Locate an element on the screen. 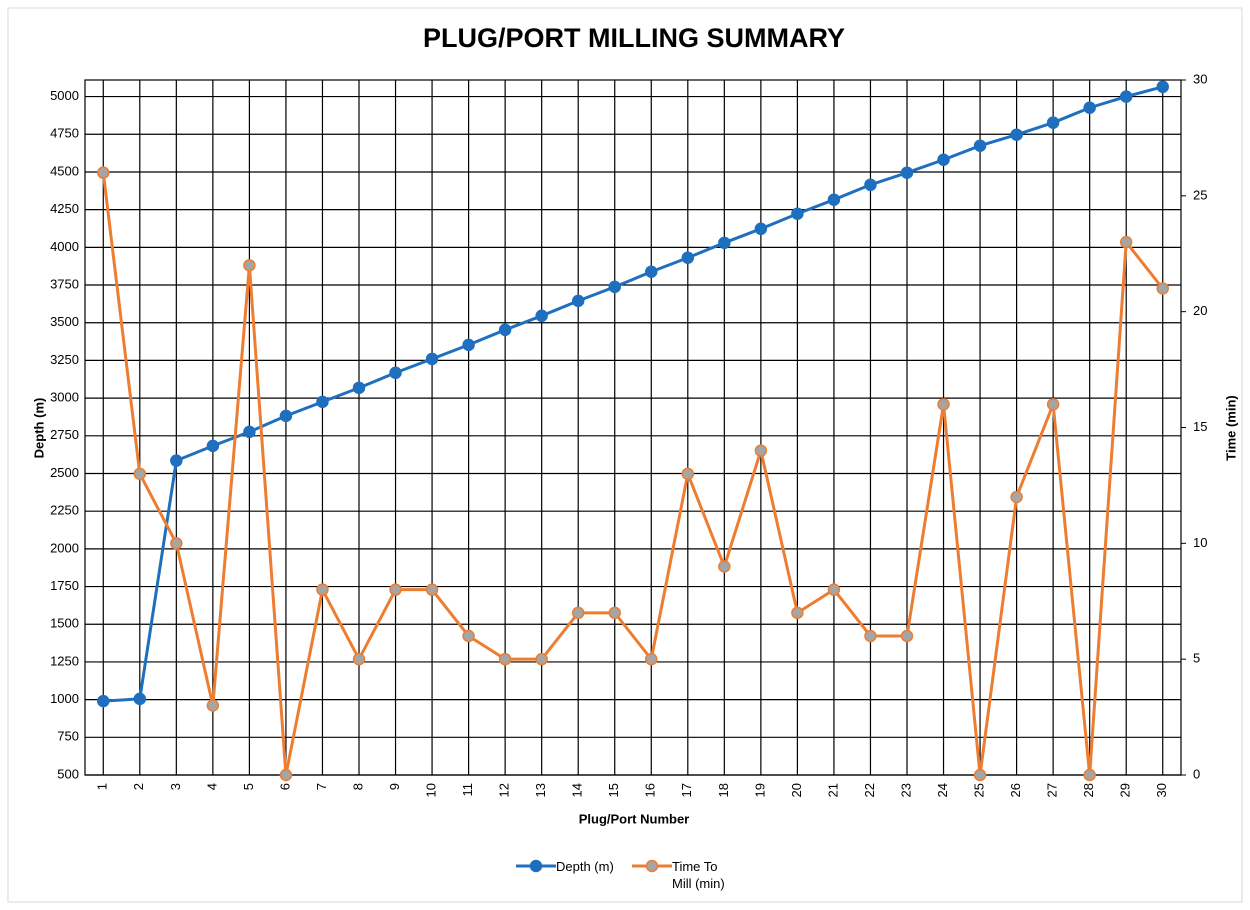  x-tick-label: 9 is located at coordinates (394, 786).